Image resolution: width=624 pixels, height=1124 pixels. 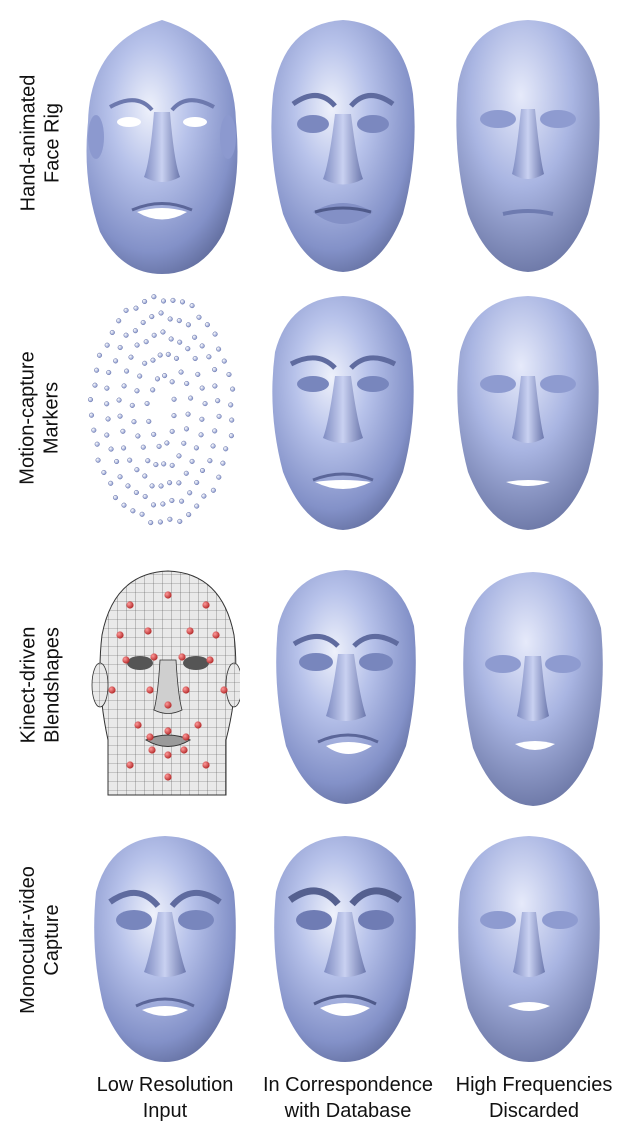 What do you see at coordinates (534, 1098) in the screenshot?
I see `column-caption-high-frequencies: High Frequencies Discarded` at bounding box center [534, 1098].